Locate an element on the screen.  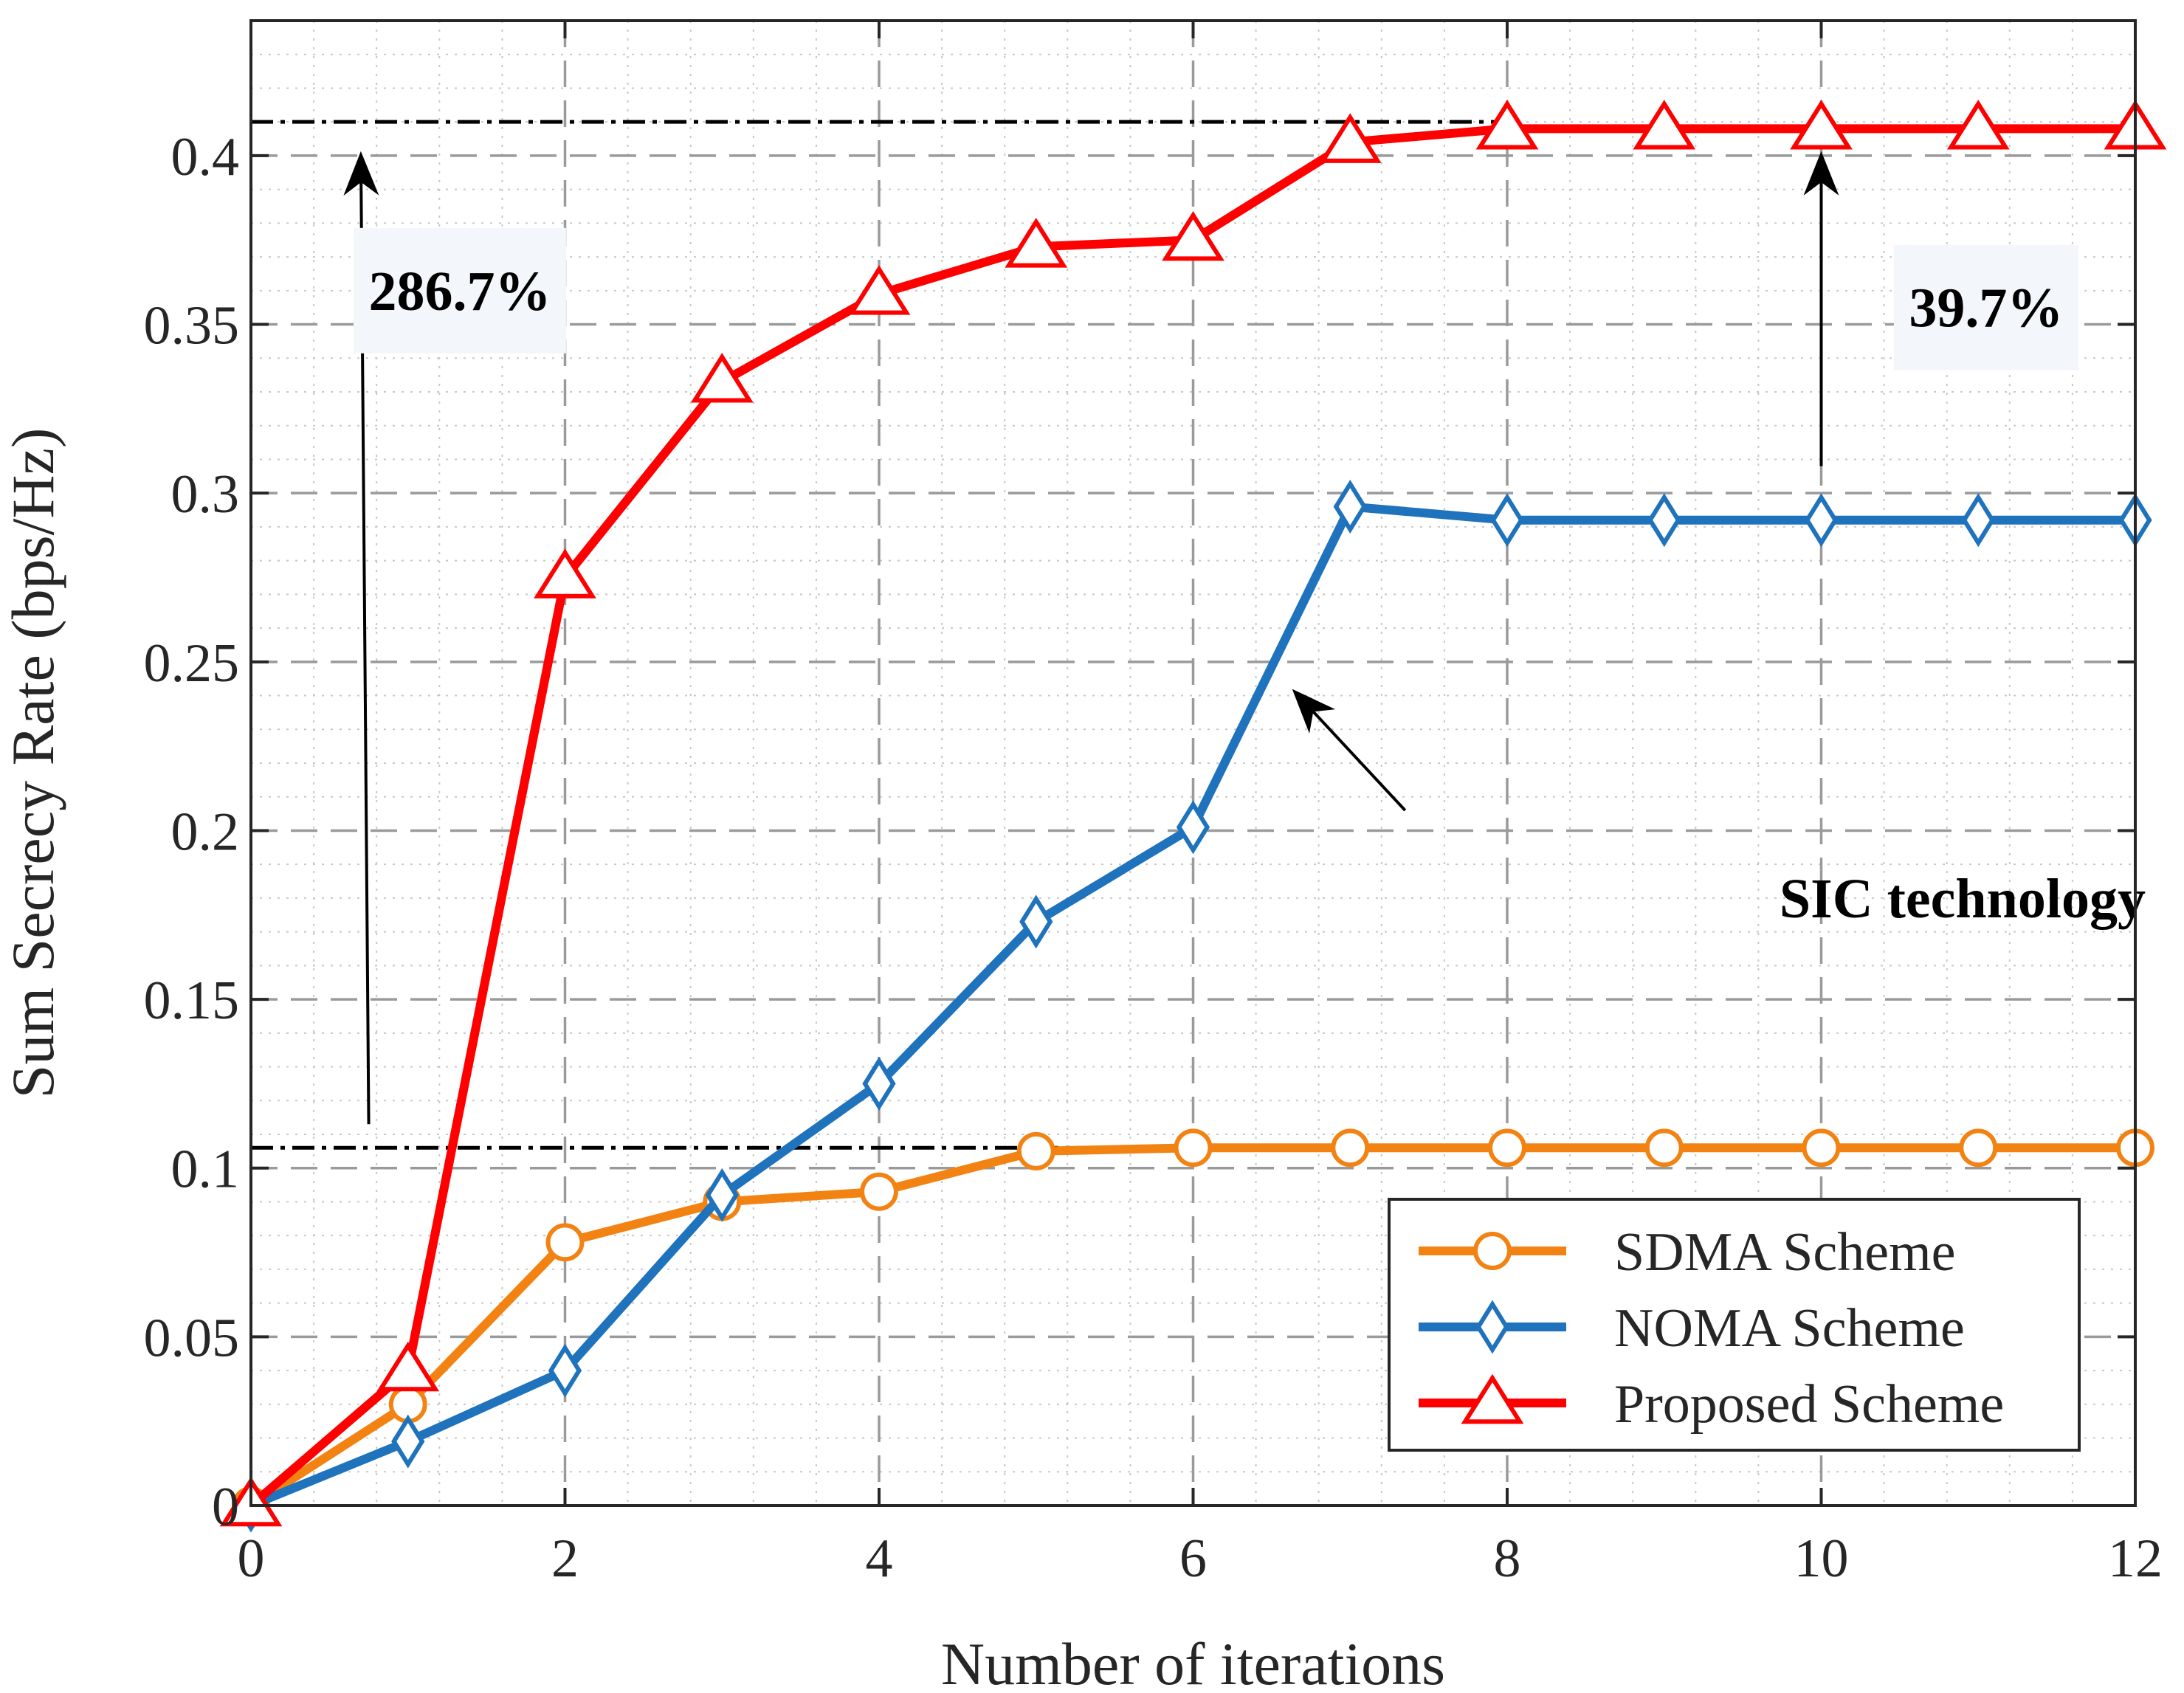
x-tick-label: 6 is located at coordinates (1193, 1559).